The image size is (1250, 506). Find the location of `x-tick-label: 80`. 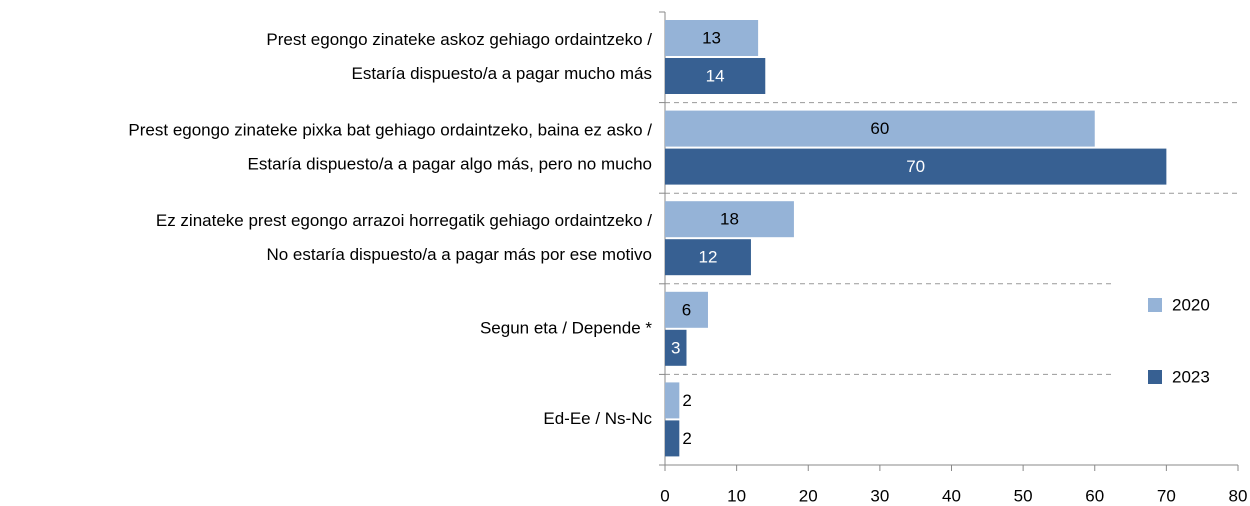

x-tick-label: 80 is located at coordinates (1238, 495).